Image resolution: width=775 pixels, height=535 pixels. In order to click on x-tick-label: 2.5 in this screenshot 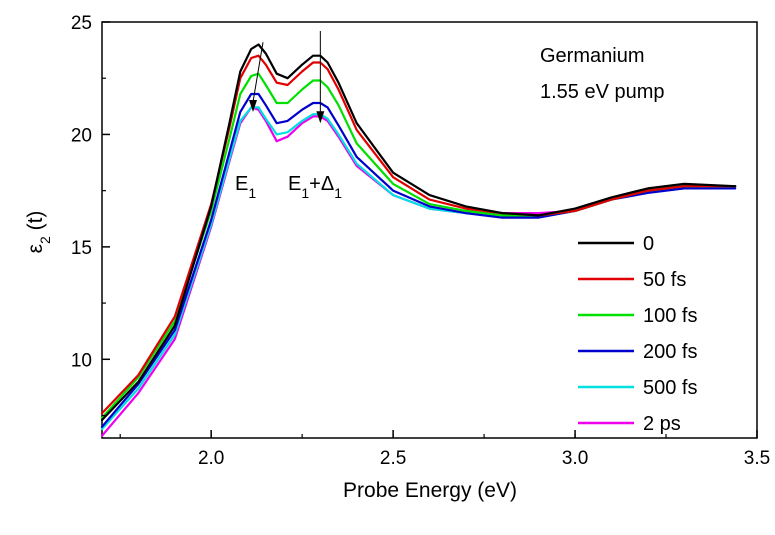, I will do `click(393, 458)`.